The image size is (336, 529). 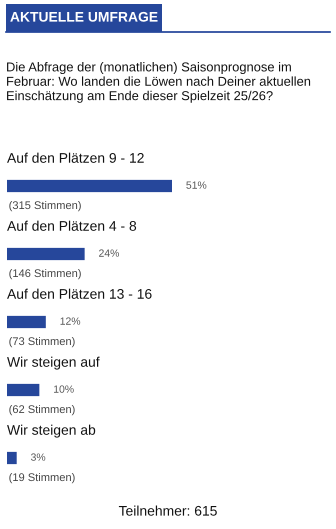 What do you see at coordinates (75, 157) in the screenshot?
I see `y-tick-label: Auf den Plätzen 9 - 12` at bounding box center [75, 157].